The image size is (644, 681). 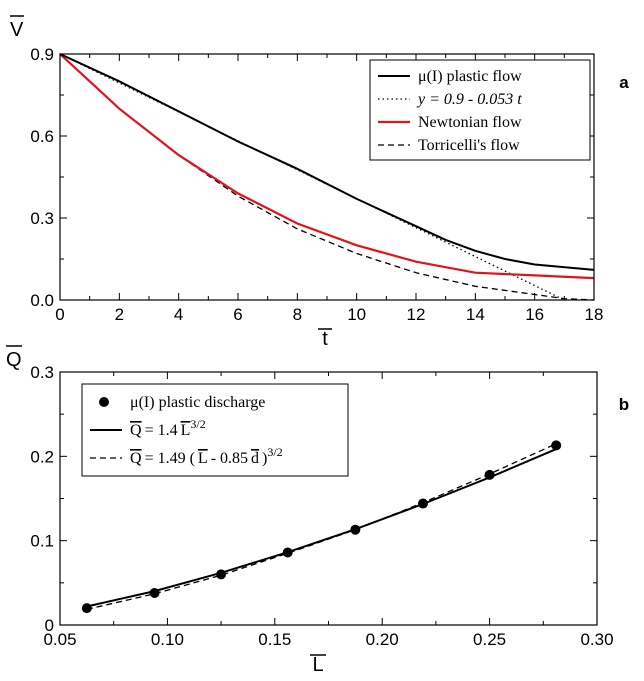 What do you see at coordinates (178, 314) in the screenshot?
I see `panel-a-xtick-label: 4` at bounding box center [178, 314].